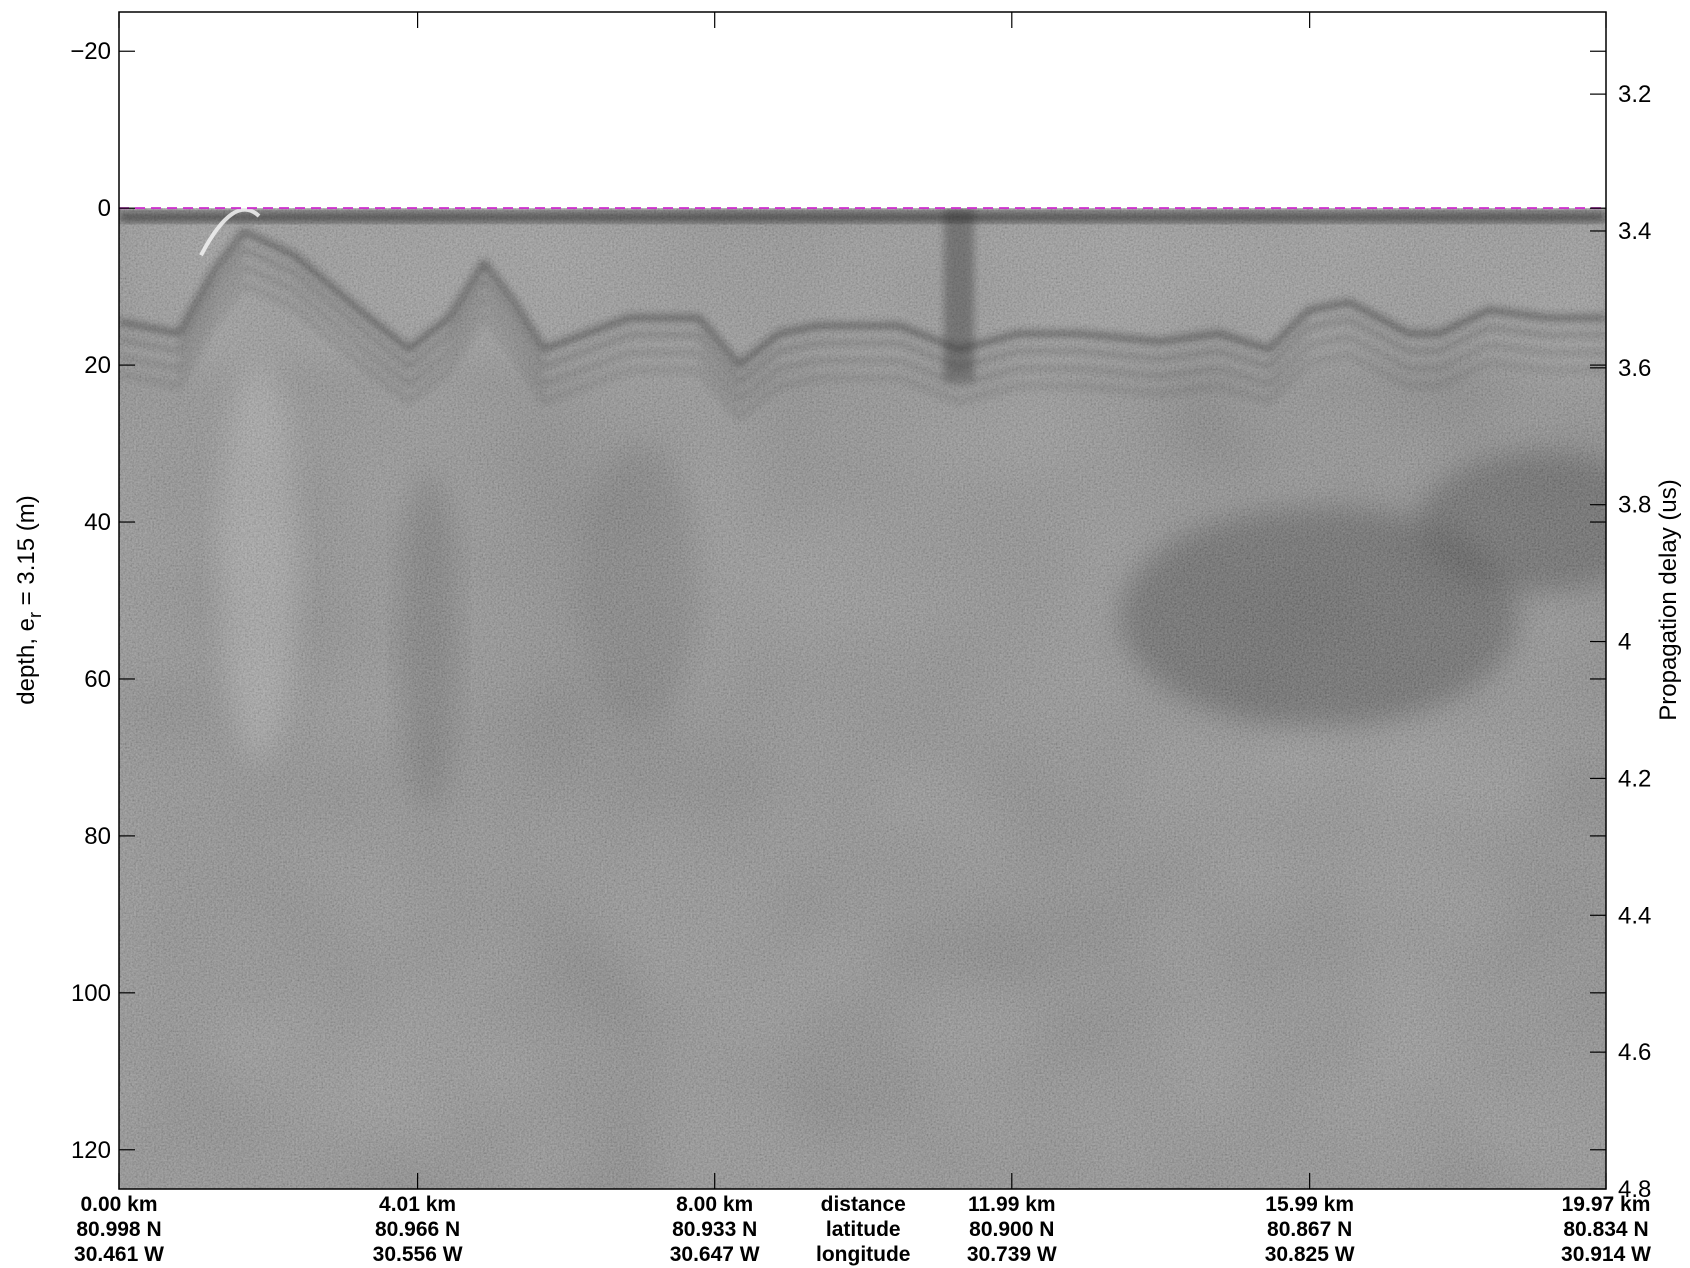  What do you see at coordinates (97, 522) in the screenshot?
I see `left-tick-label: 40` at bounding box center [97, 522].